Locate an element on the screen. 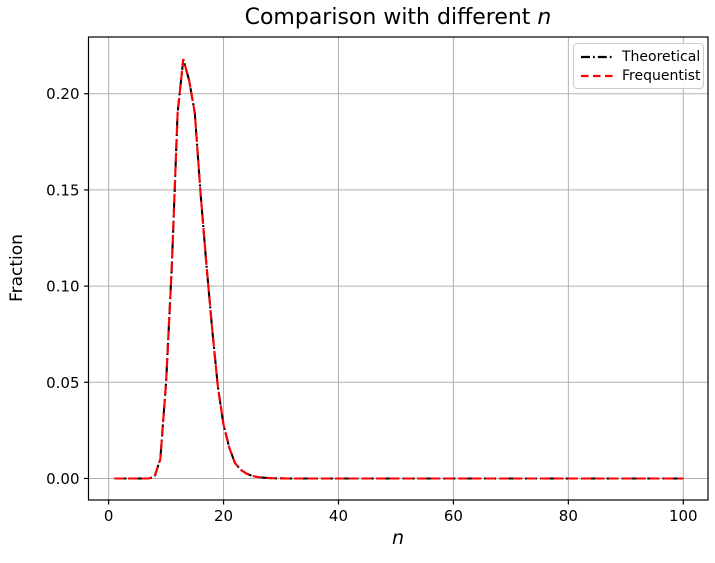 Image resolution: width=715 pixels, height=563 pixels. dashed-line-icon is located at coordinates (597, 75).